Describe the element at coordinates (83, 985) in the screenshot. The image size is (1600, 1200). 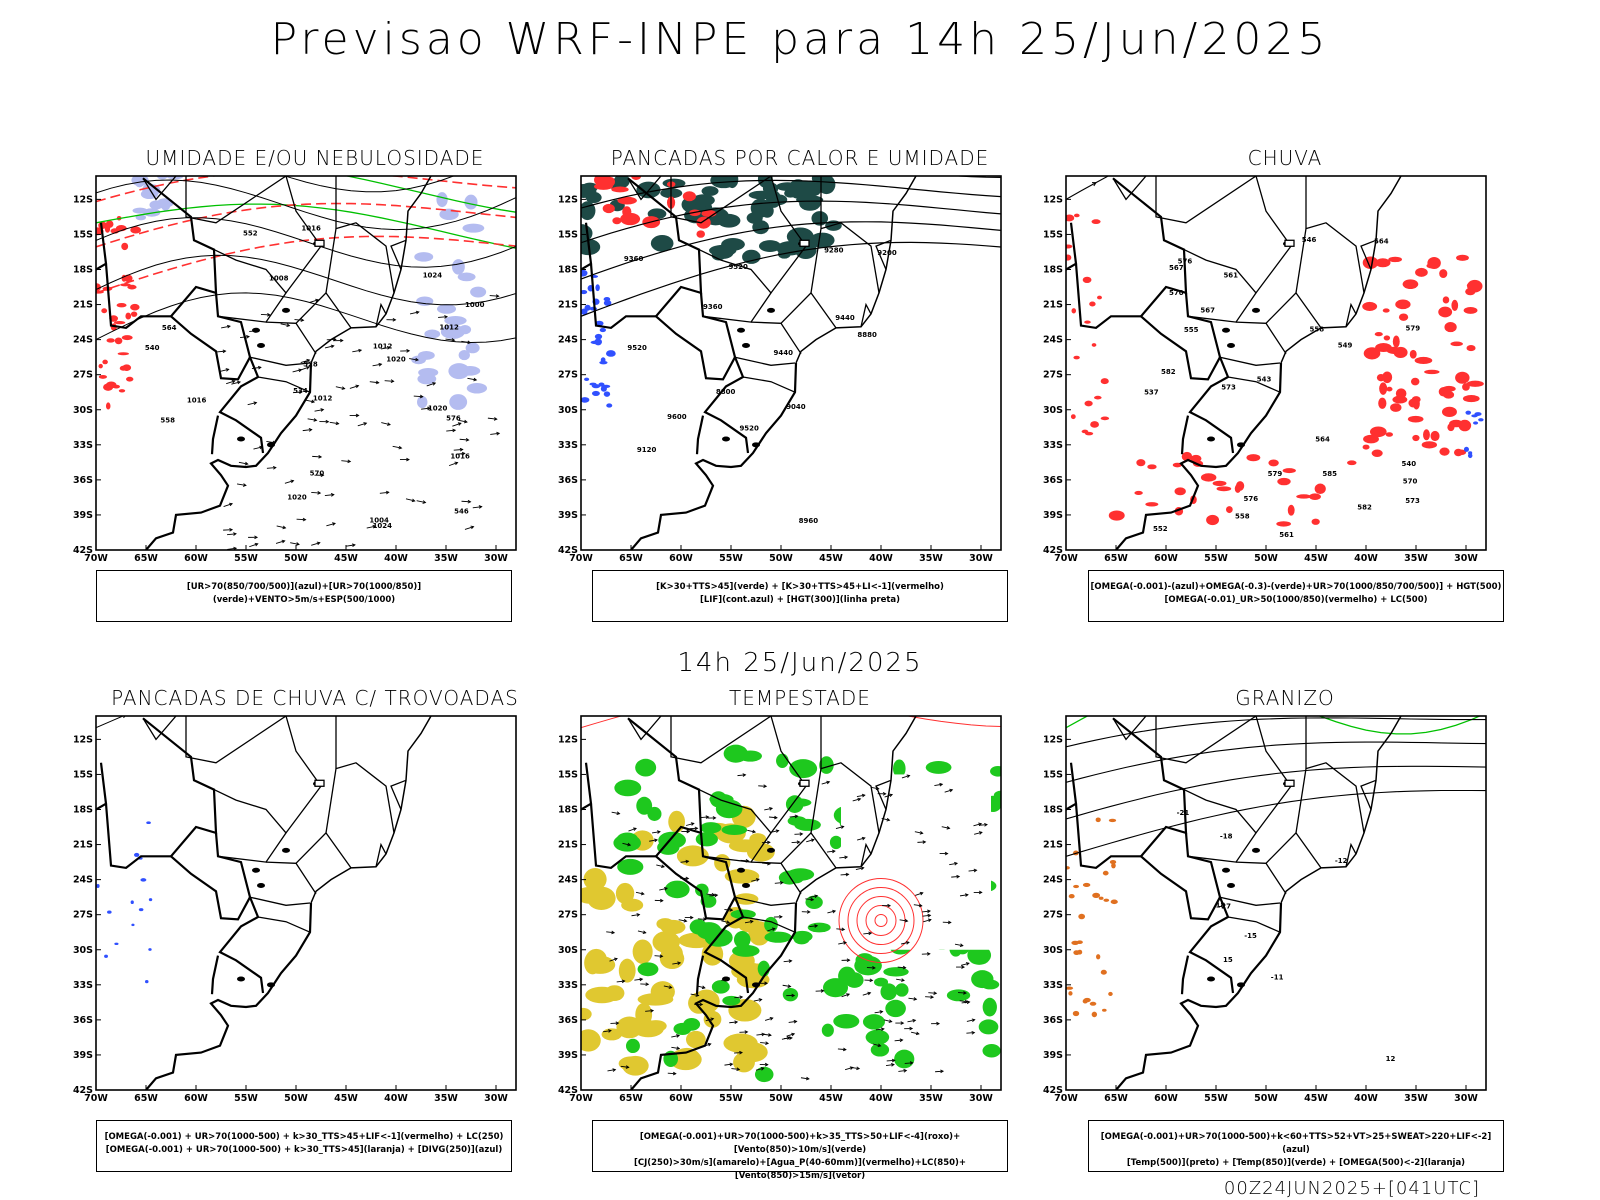
I see `lat-label: 33S` at that location.